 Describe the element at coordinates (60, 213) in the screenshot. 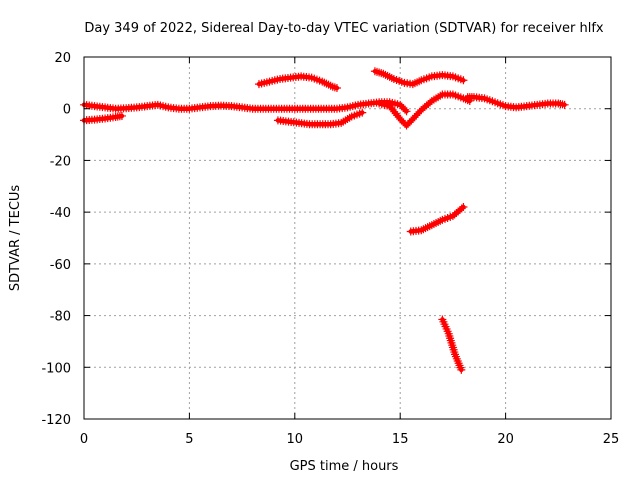

I see `y-tick-label: -40` at that location.